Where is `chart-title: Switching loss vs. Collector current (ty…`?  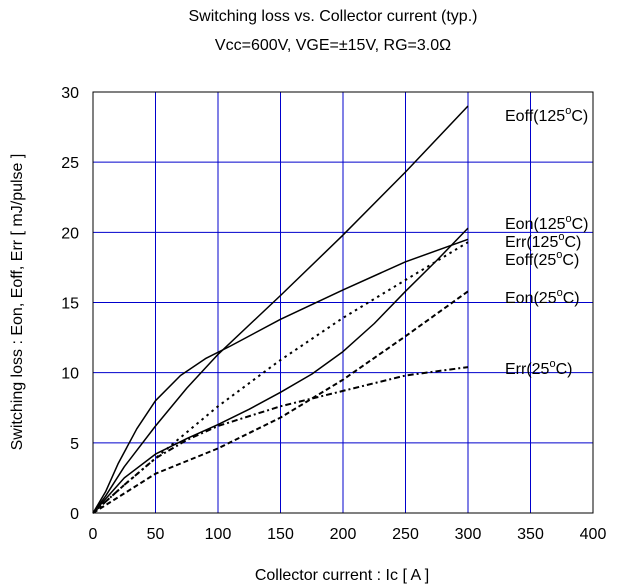 chart-title: Switching loss vs. Collector current (ty… is located at coordinates (333, 16).